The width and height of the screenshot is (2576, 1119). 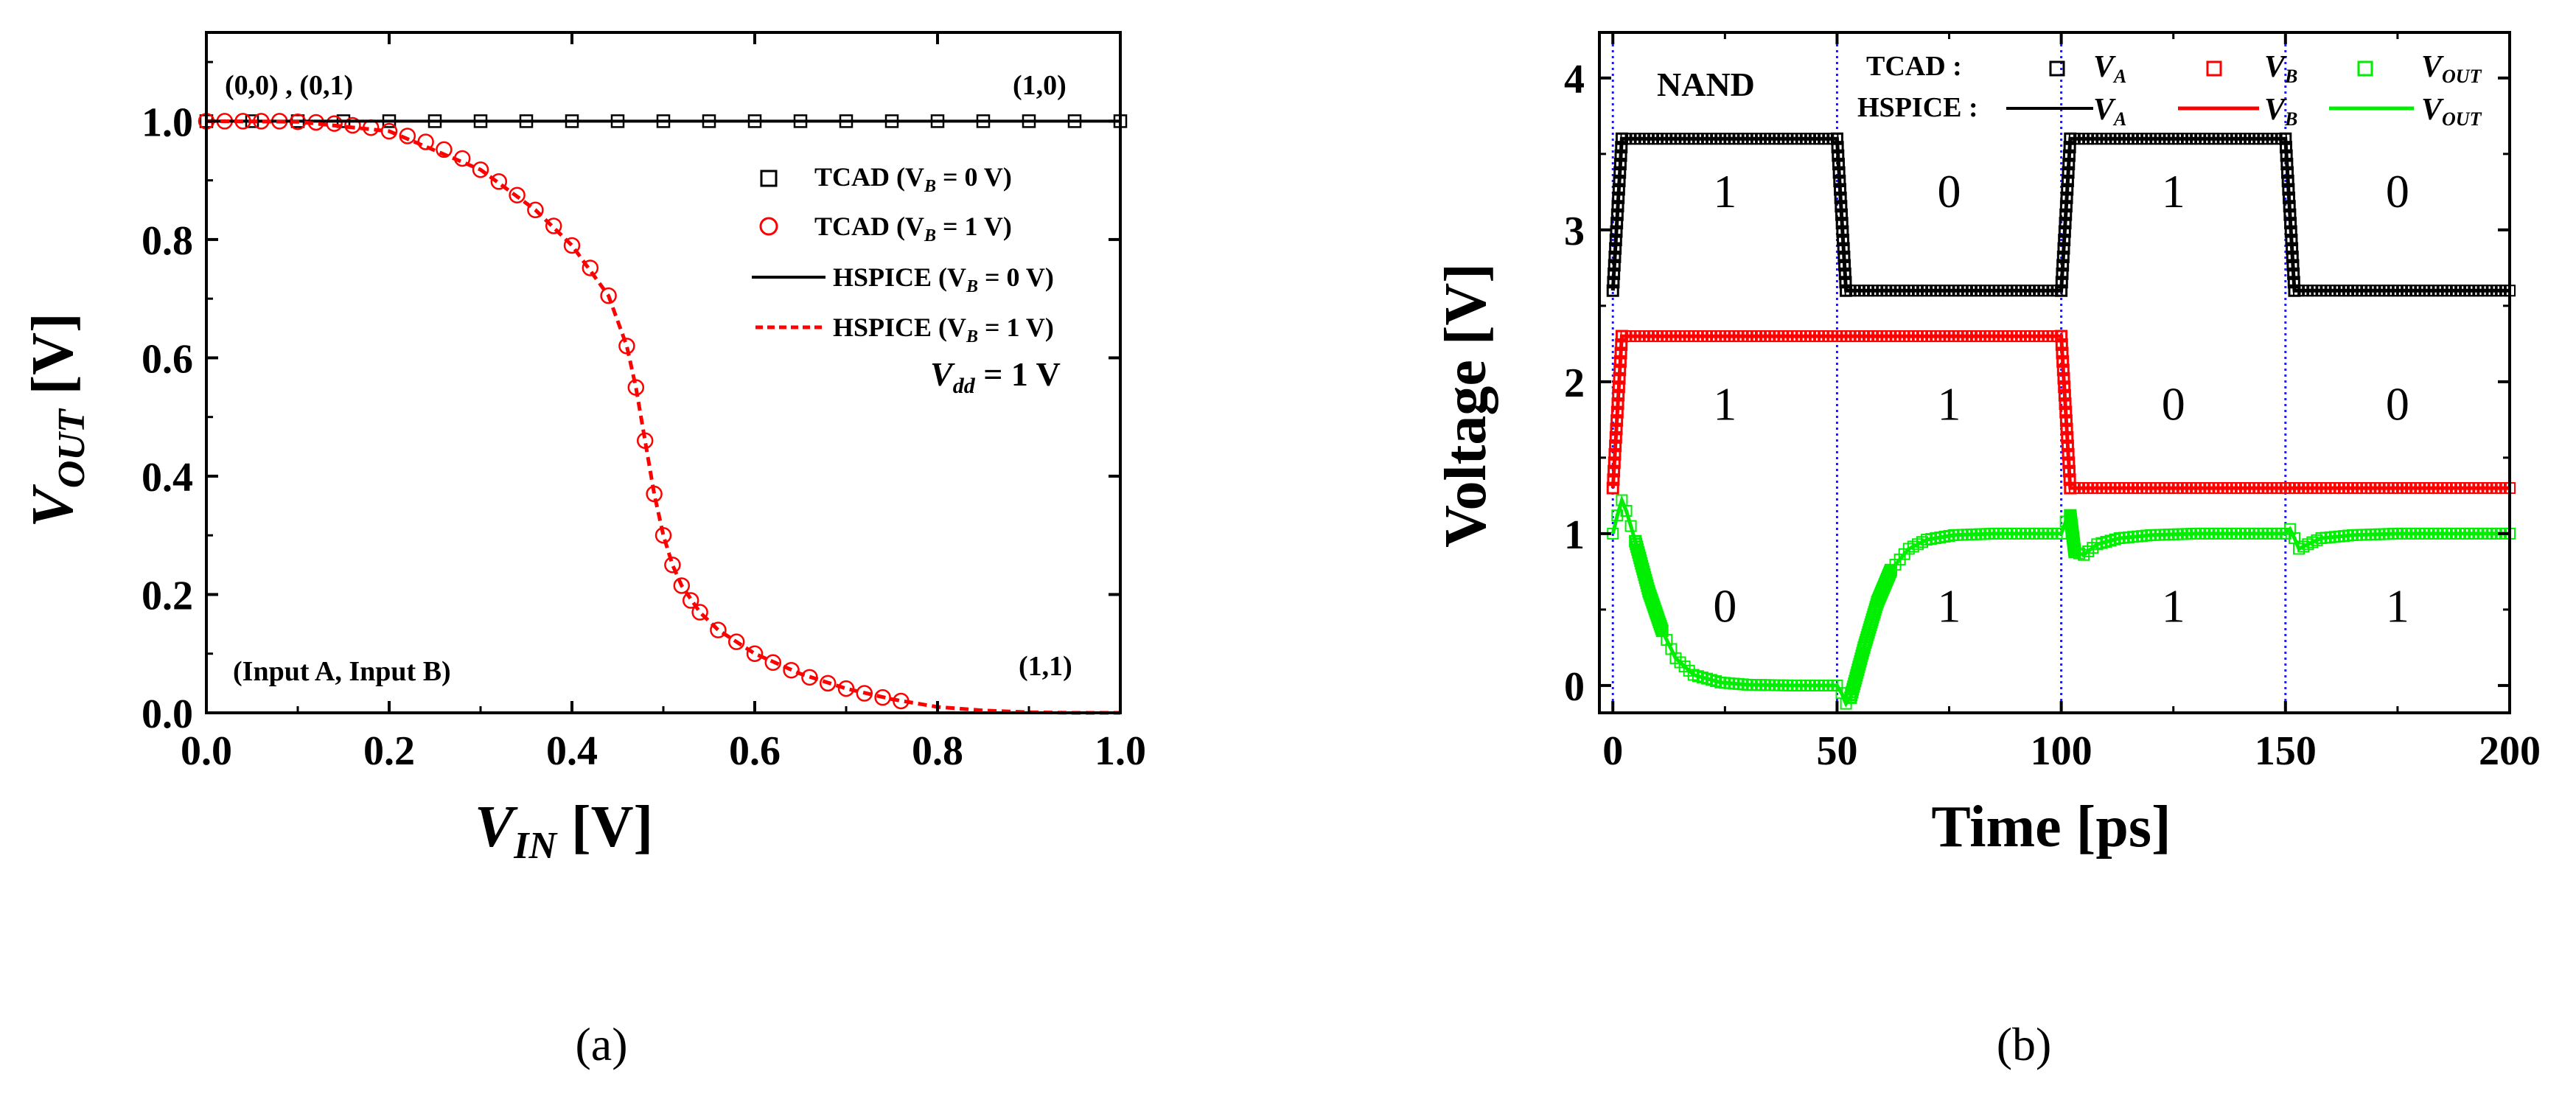 I want to click on hspice-line-vout, so click(x=2060, y=601).